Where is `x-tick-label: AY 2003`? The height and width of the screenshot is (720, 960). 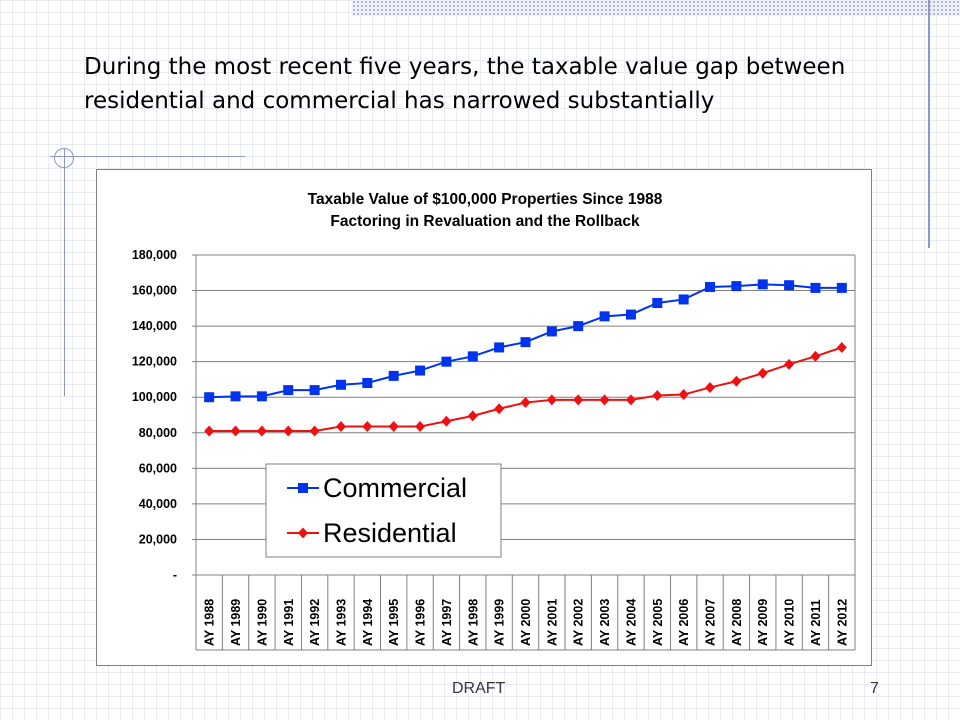 x-tick-label: AY 2003 is located at coordinates (605, 622).